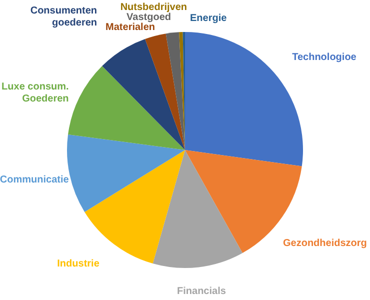  I want to click on slice-label: Communicatie, so click(35, 180).